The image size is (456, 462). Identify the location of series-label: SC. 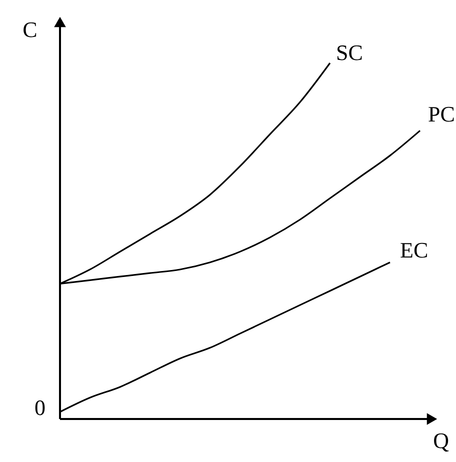
(349, 52).